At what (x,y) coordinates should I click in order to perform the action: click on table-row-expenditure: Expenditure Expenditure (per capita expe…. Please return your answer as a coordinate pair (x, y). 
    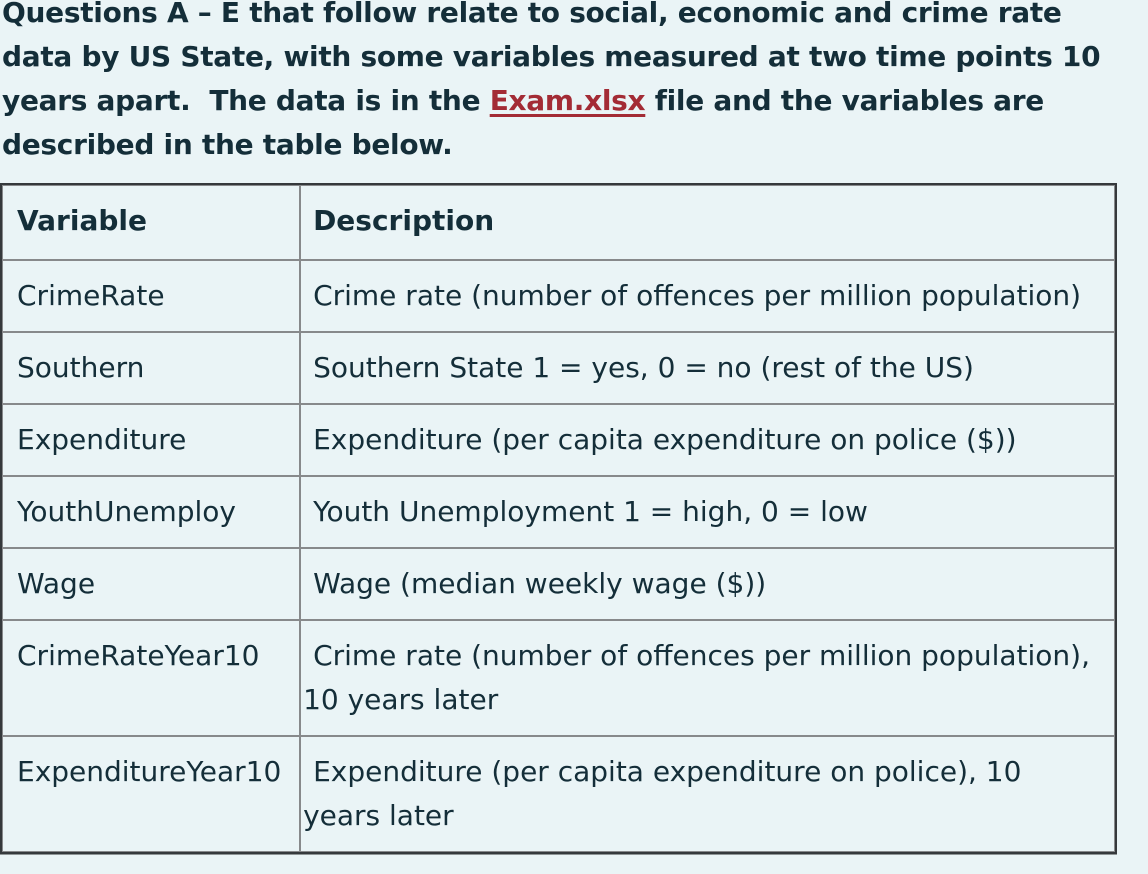
    Looking at the image, I should click on (558, 440).